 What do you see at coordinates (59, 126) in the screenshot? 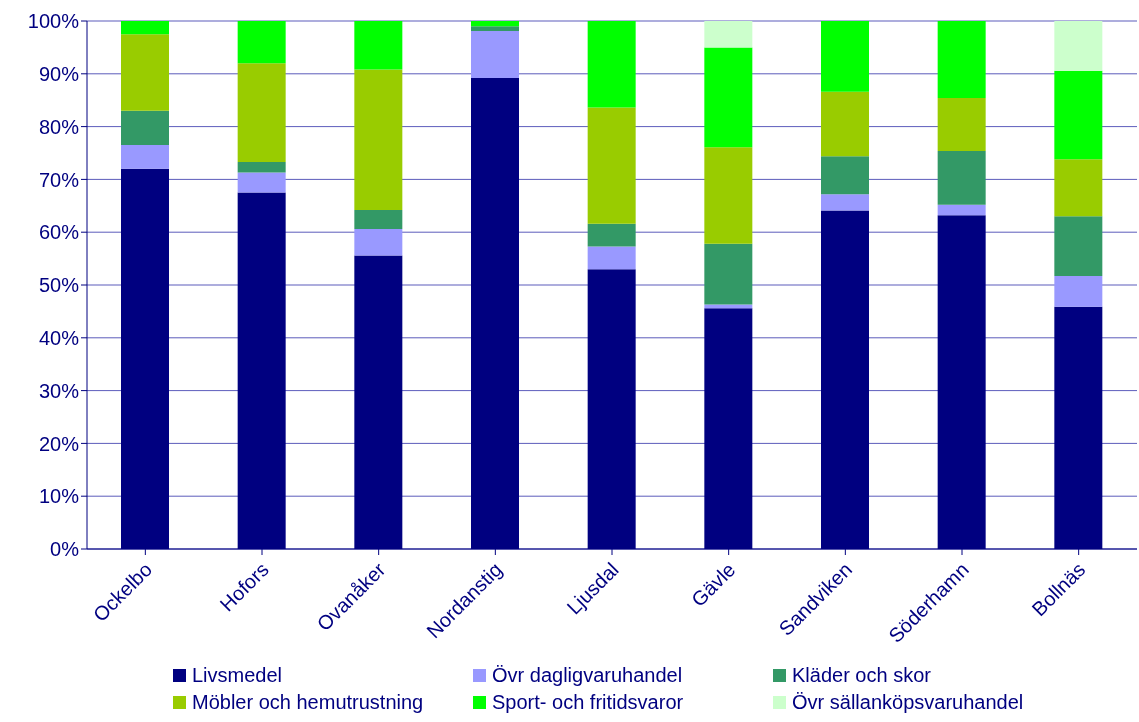
I see `y-tick-label: 80%` at bounding box center [59, 126].